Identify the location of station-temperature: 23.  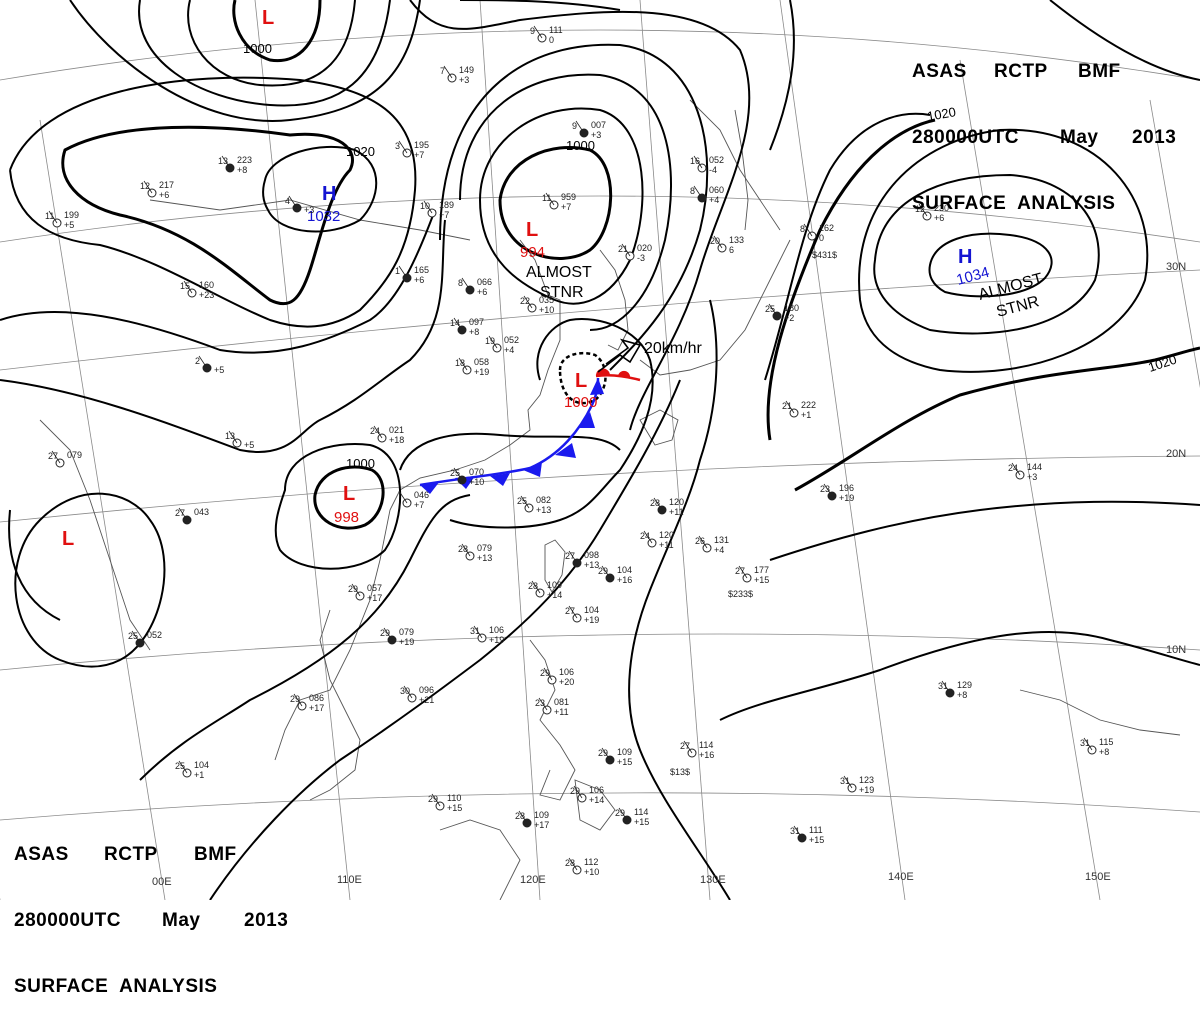
(825, 489).